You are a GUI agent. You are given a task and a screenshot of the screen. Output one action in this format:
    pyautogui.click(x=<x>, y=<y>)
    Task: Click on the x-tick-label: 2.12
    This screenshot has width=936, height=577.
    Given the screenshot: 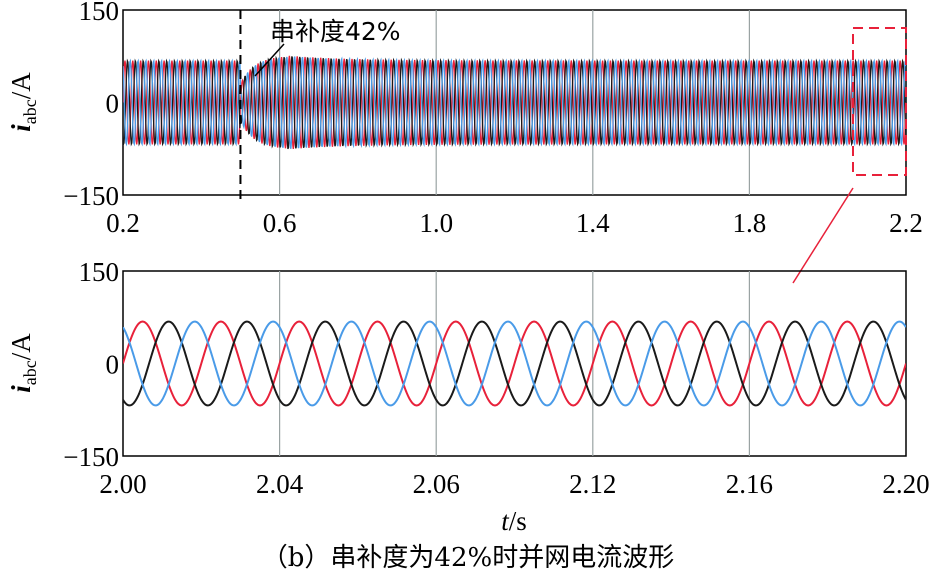 What is the action you would take?
    pyautogui.click(x=592, y=484)
    